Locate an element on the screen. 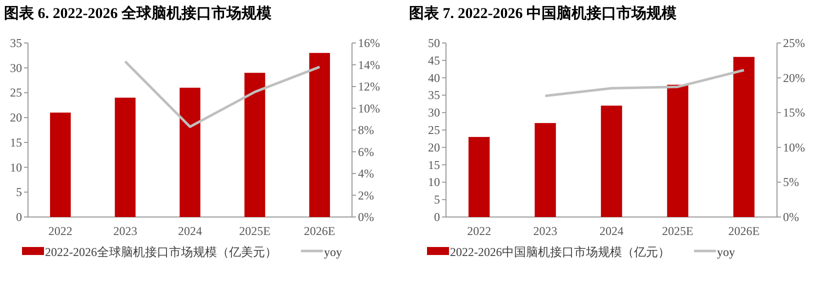  chart-title: 图表 7. 2022-2026 中国脑机接口市场规模 is located at coordinates (543, 13).